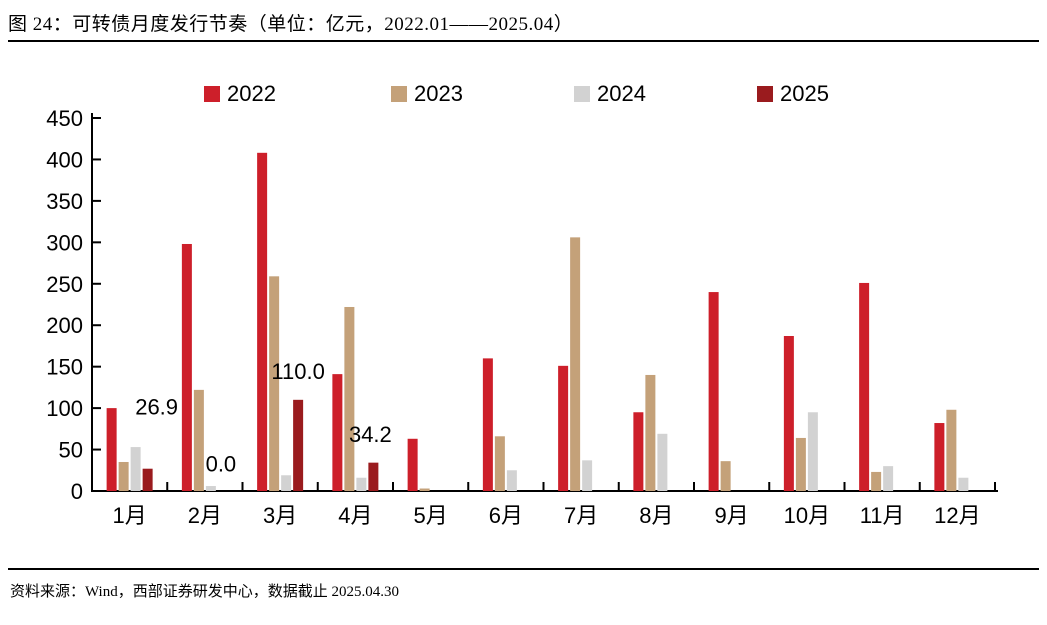 Image resolution: width=1047 pixels, height=625 pixels. What do you see at coordinates (156, 406) in the screenshot?
I see `svg-text: 26.9` at bounding box center [156, 406].